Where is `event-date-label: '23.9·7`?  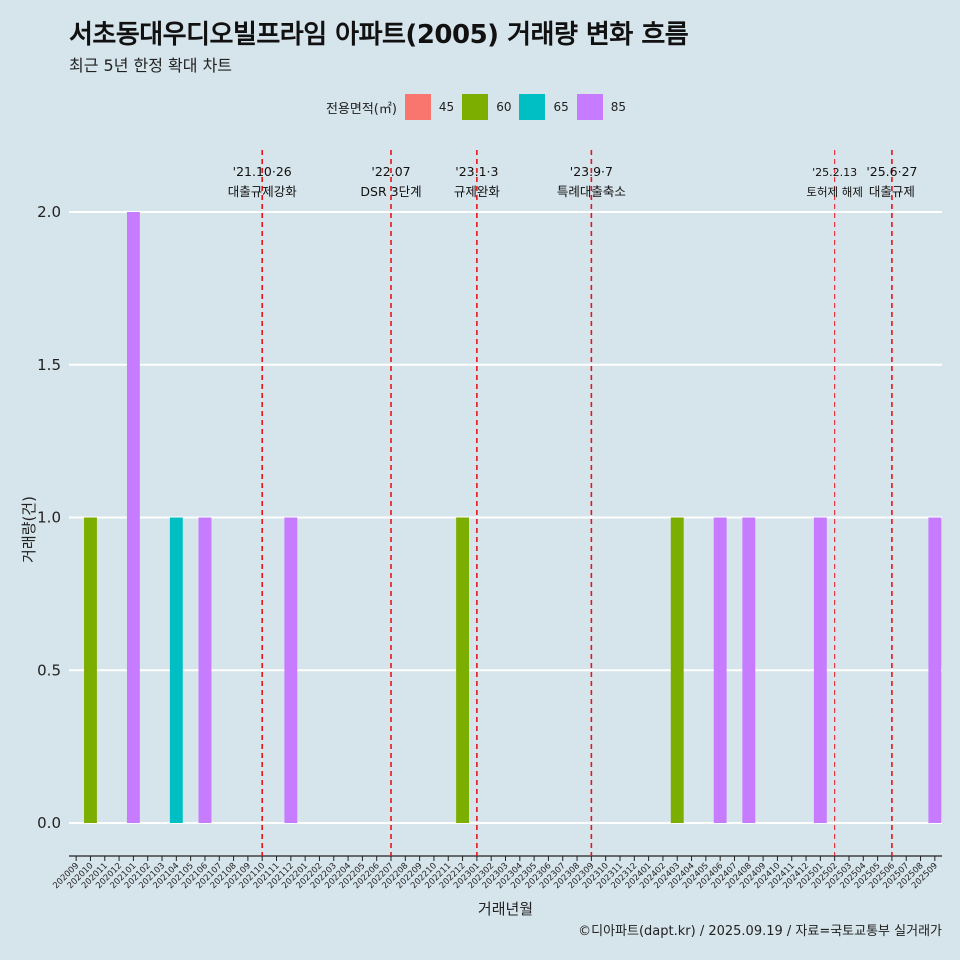 event-date-label: '23.9·7 is located at coordinates (591, 171).